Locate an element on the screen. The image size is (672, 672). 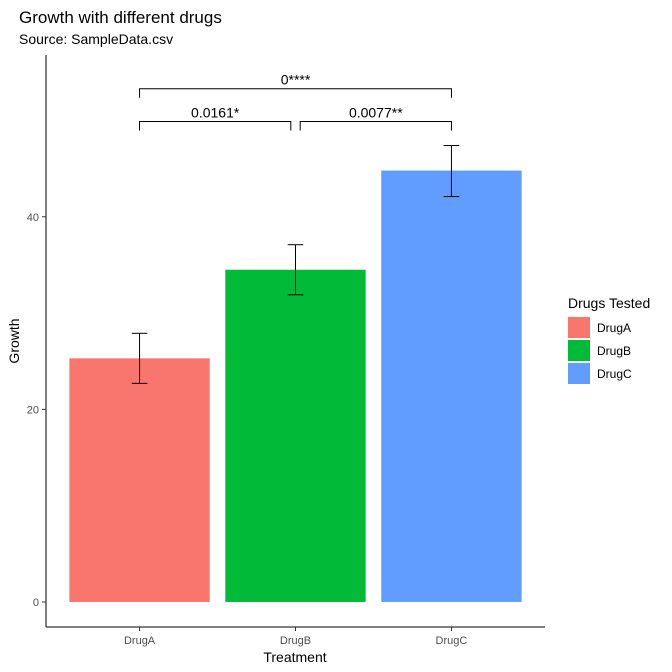
bar-druga is located at coordinates (139, 480).